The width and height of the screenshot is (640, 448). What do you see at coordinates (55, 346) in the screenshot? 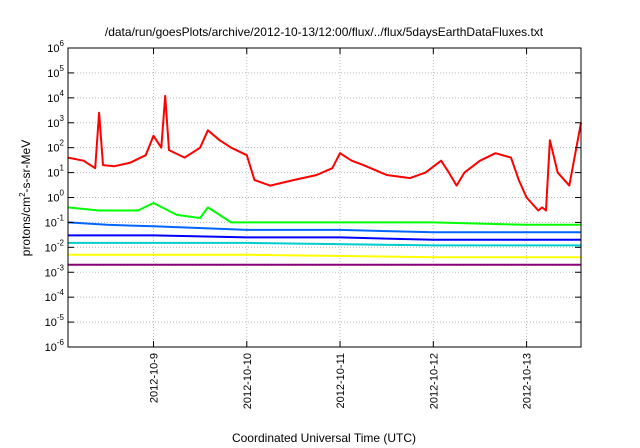
I see `y-tick-label: 10⁻⁶` at bounding box center [55, 346].